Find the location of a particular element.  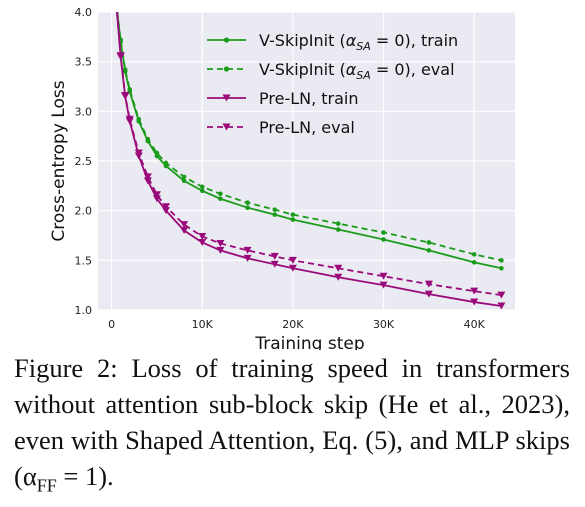

y-tick-label-4: 3.0 is located at coordinates (84, 111).